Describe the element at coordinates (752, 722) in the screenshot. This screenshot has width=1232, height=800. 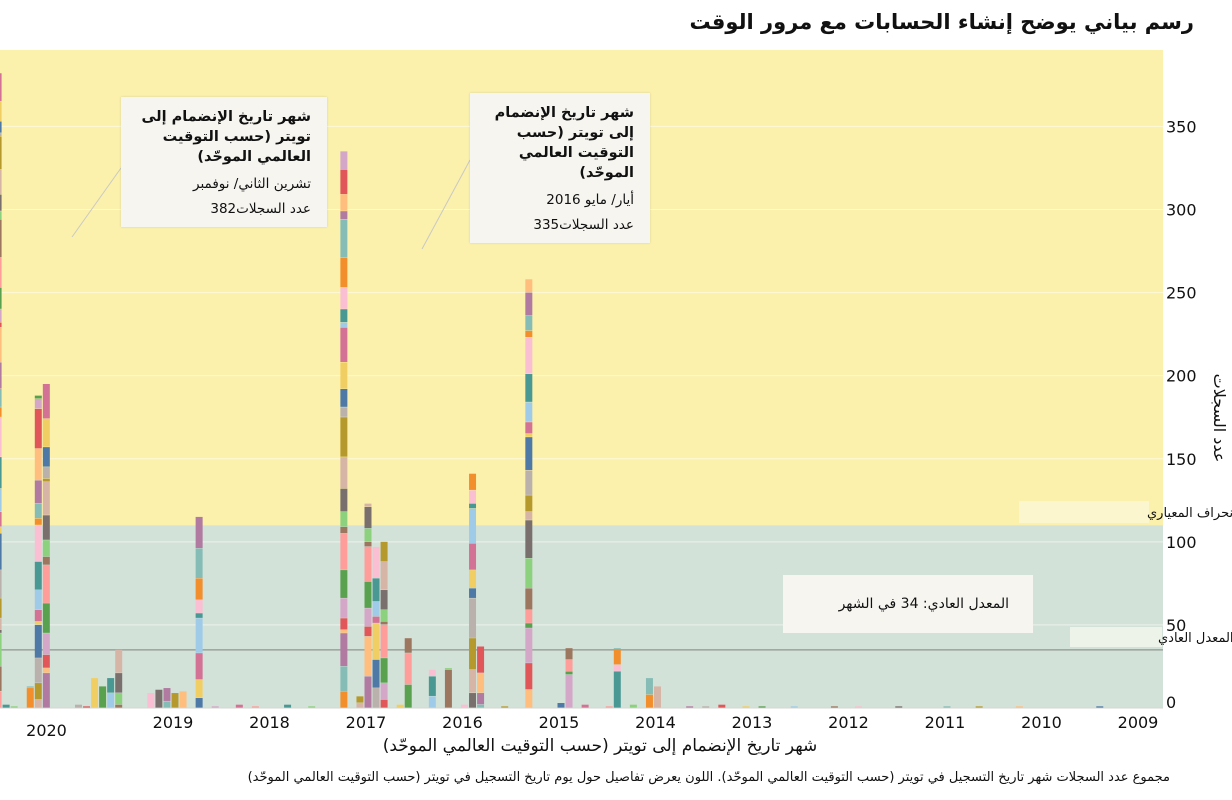
I see `x-tick-label: 2013` at that location.